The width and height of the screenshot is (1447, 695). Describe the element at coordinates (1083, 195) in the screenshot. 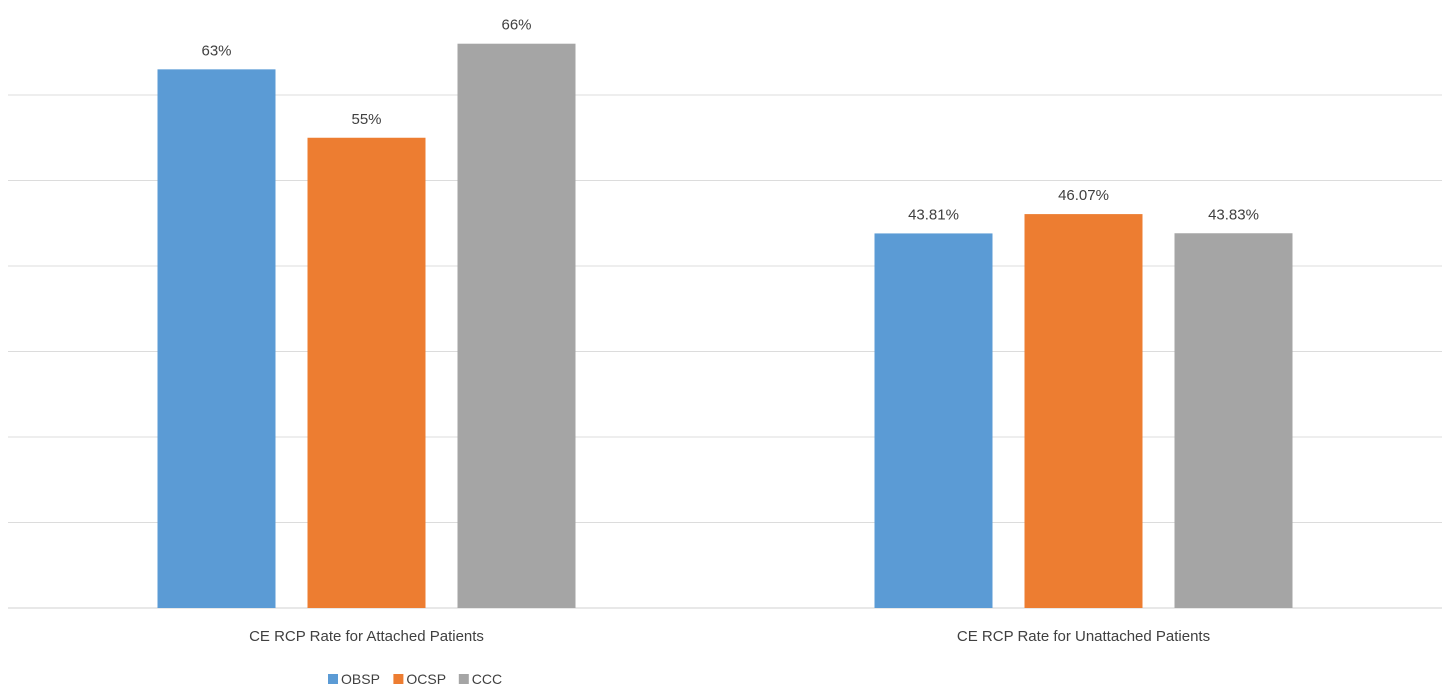

I see `data-label: 46.07%` at that location.